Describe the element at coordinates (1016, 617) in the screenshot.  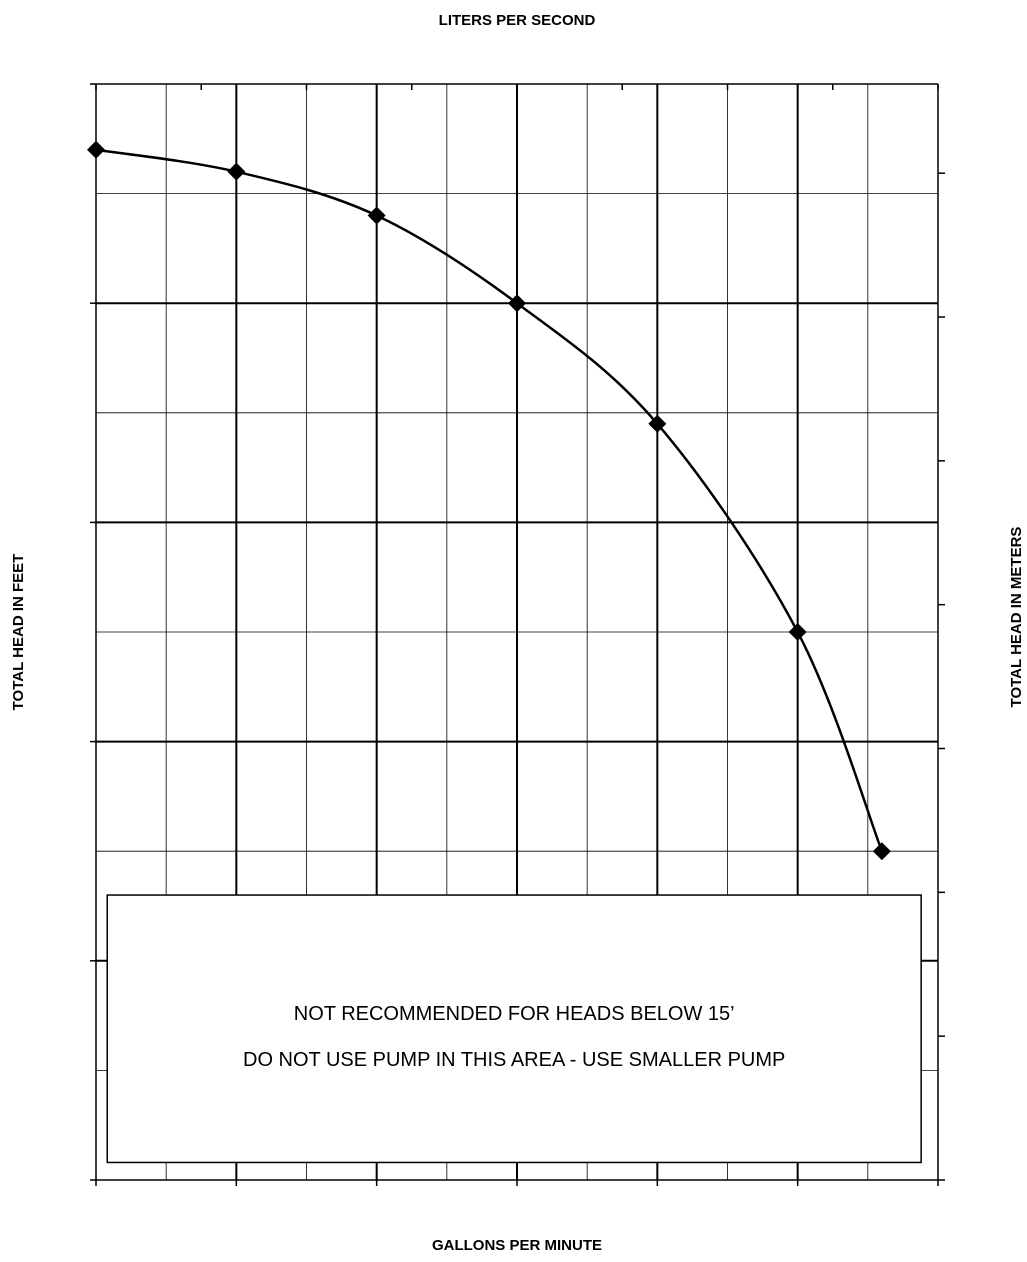
I see `right-axis-title: TOTAL HEAD IN METERS` at that location.